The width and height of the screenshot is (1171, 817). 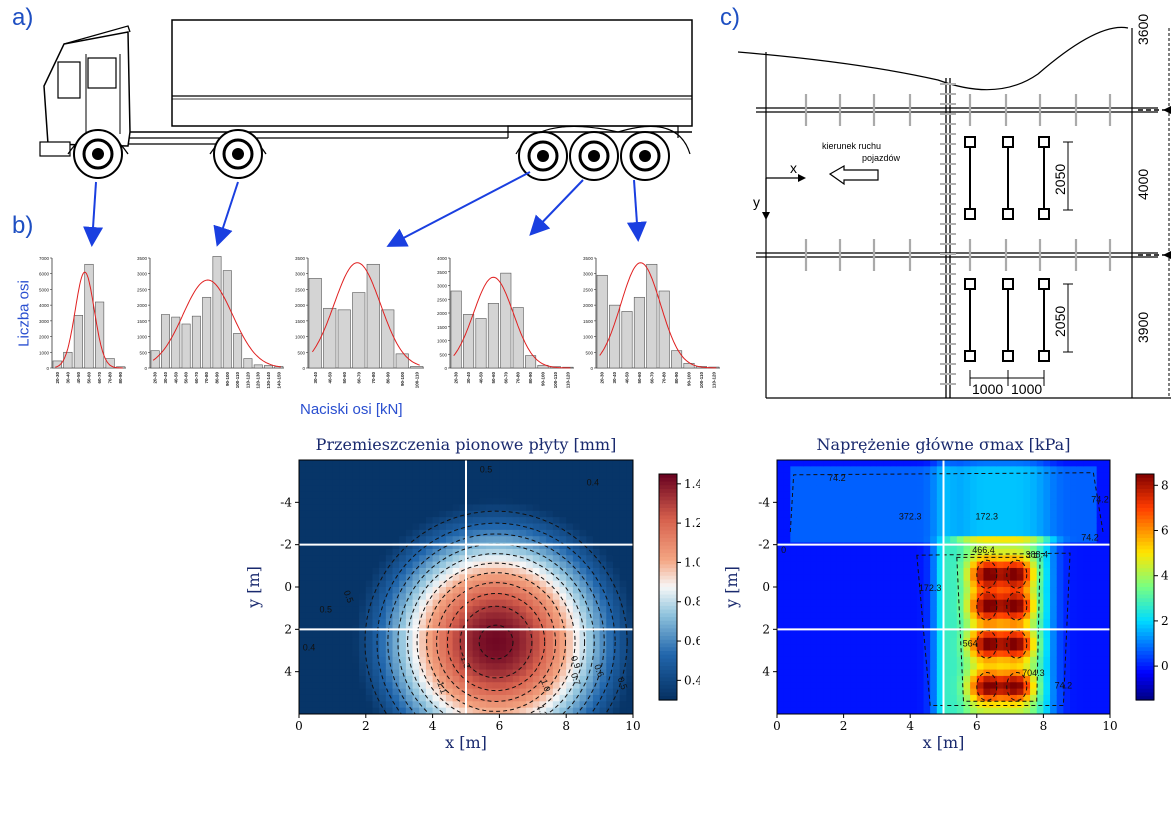 I want to click on hist-normal-curve, so click(x=216, y=323).